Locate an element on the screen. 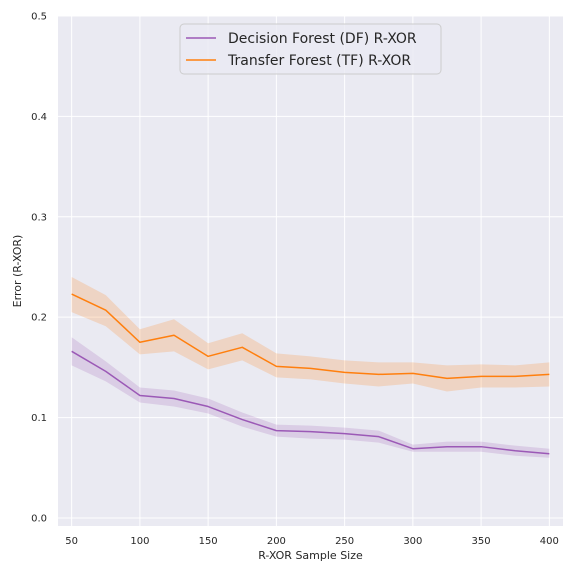 The height and width of the screenshot is (576, 576). y-tick-label: 0.5 is located at coordinates (39, 17).